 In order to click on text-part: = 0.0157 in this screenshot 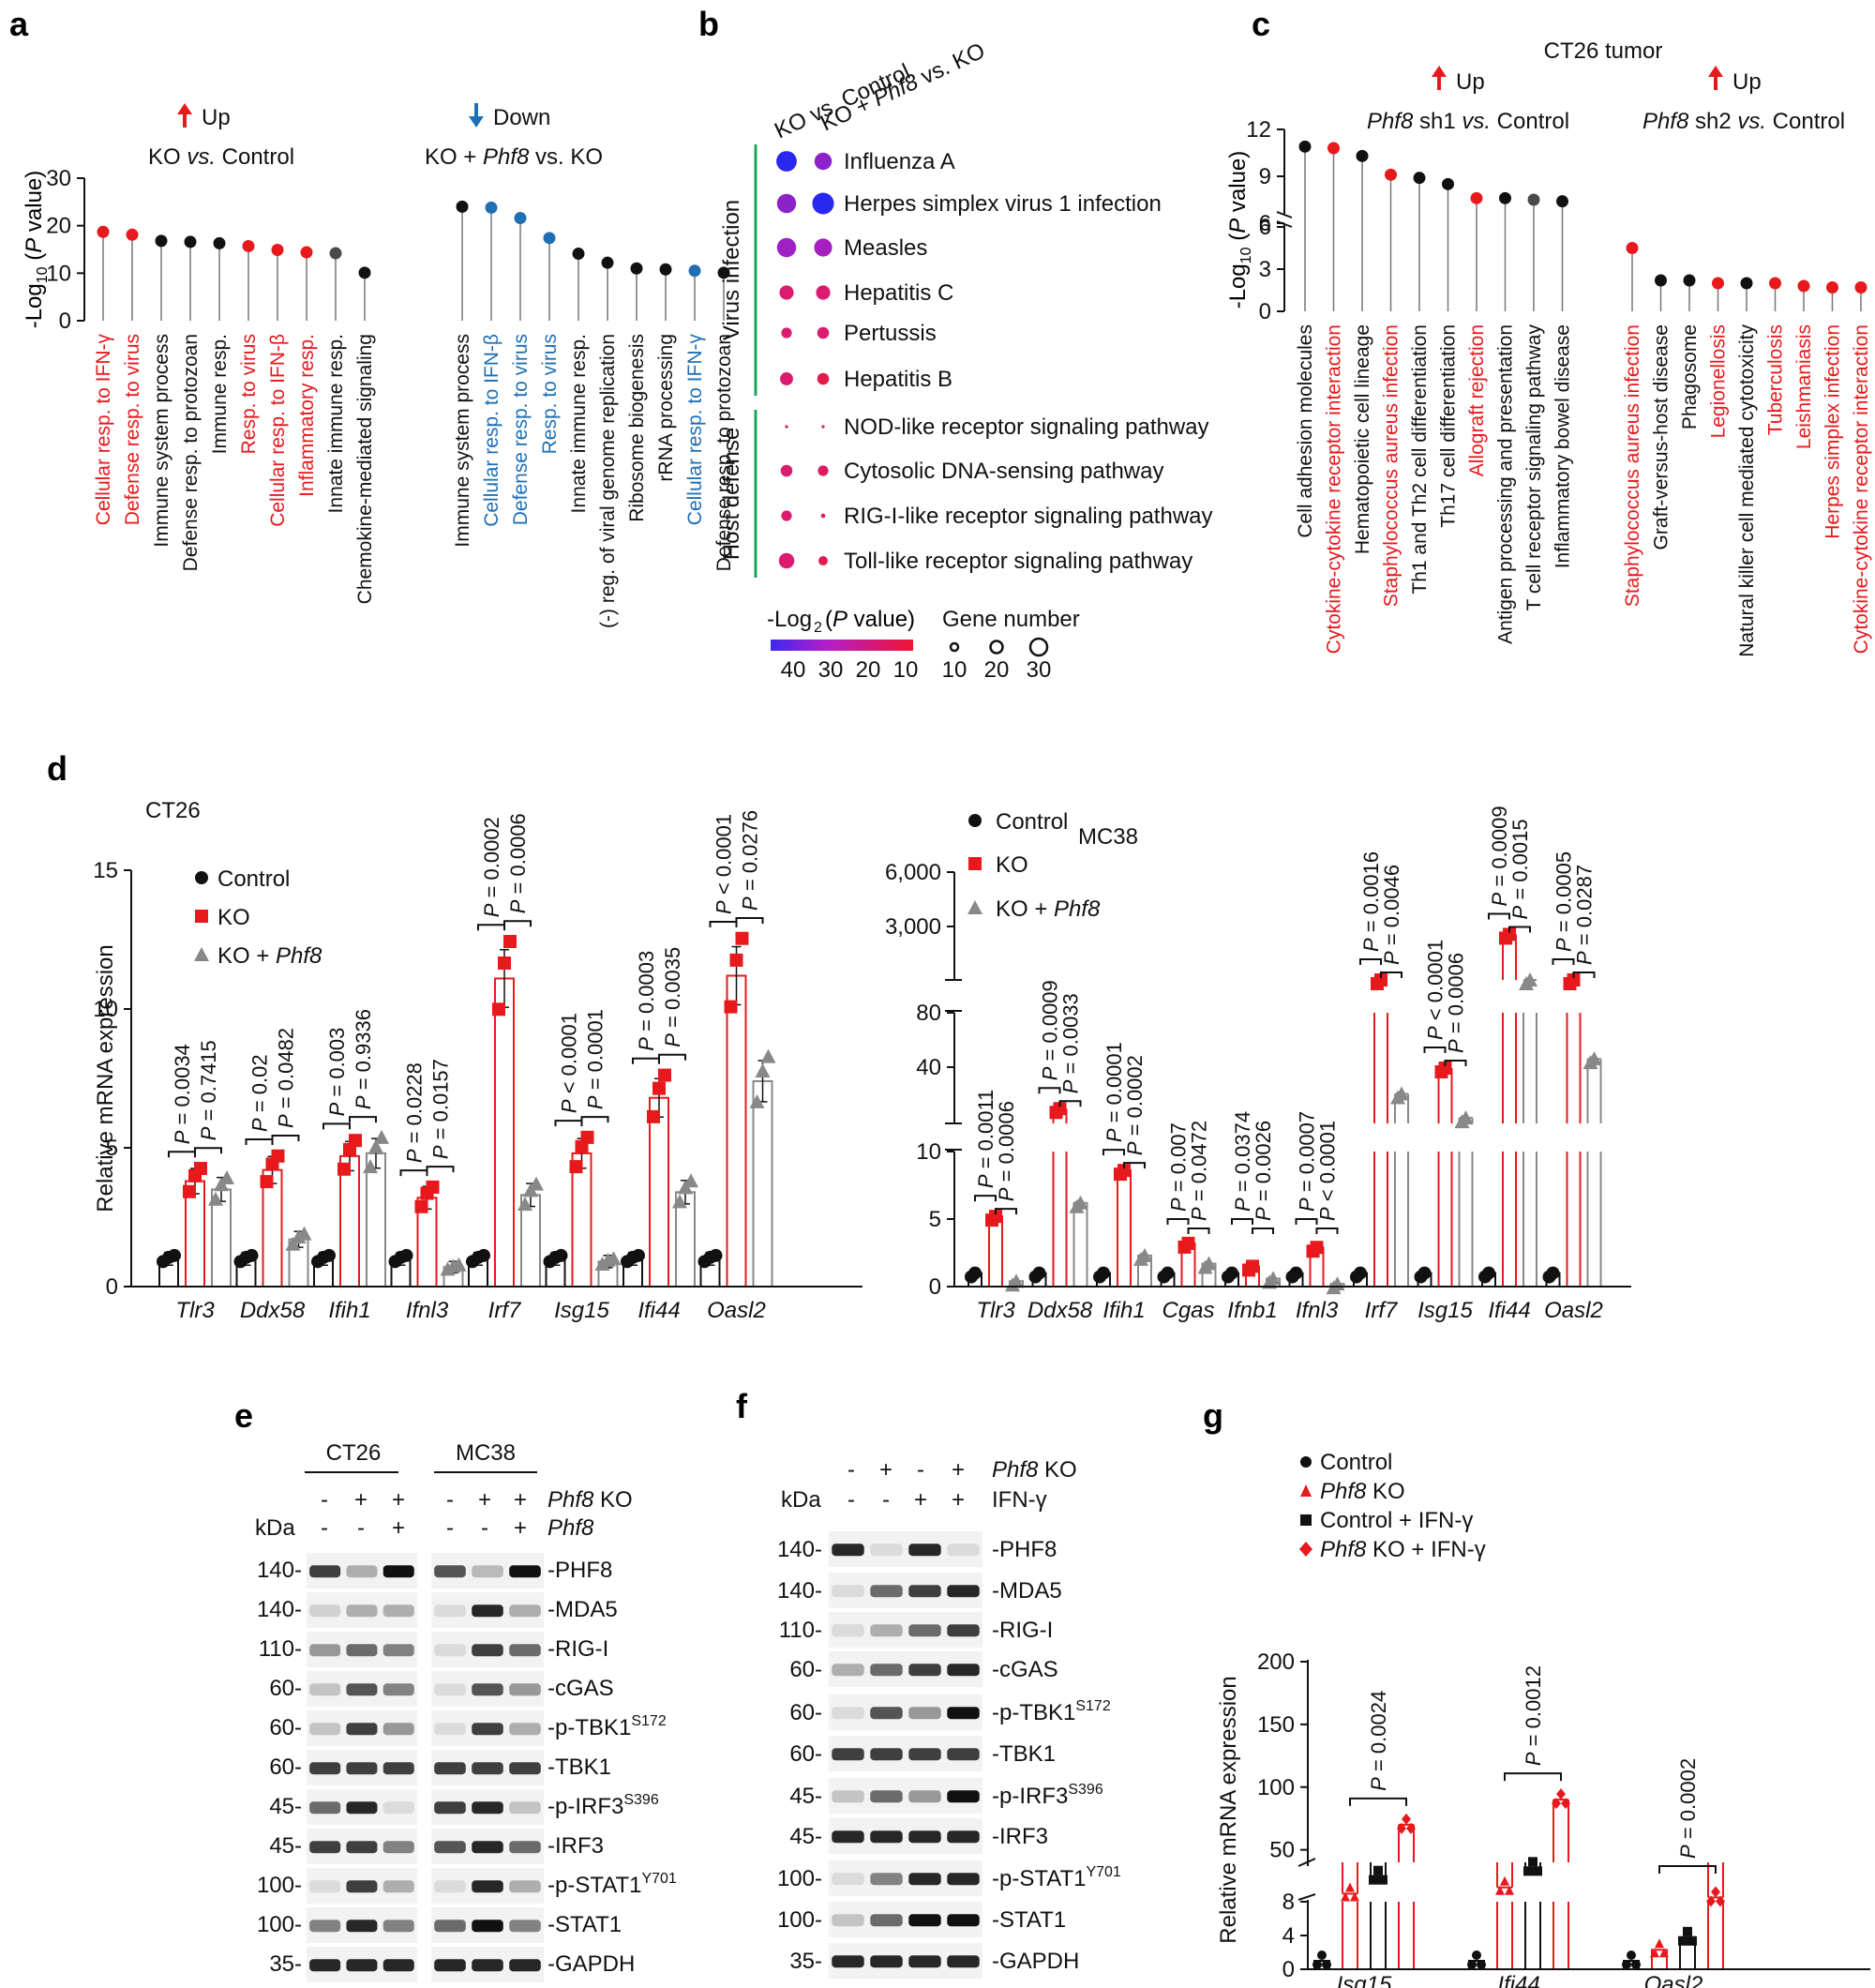, I will do `click(441, 1102)`.